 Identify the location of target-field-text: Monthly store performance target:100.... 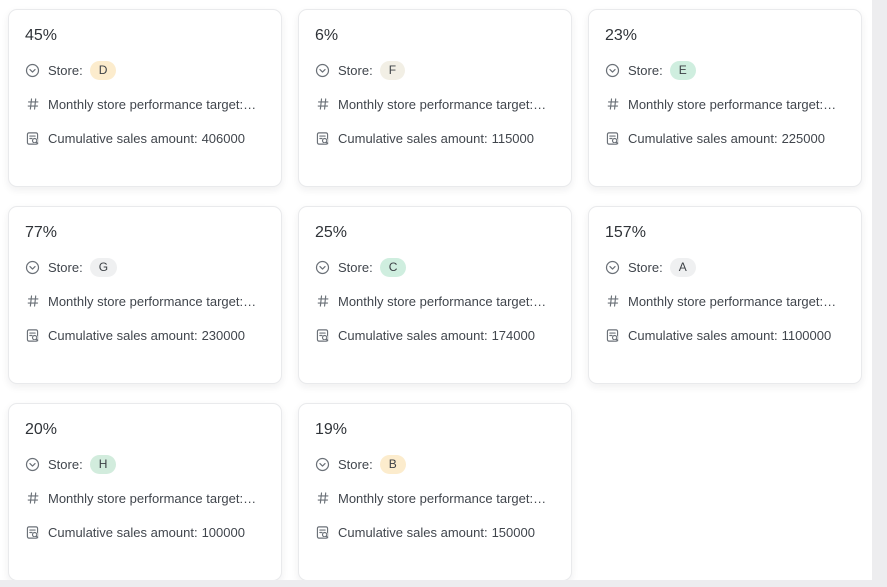
(736, 104).